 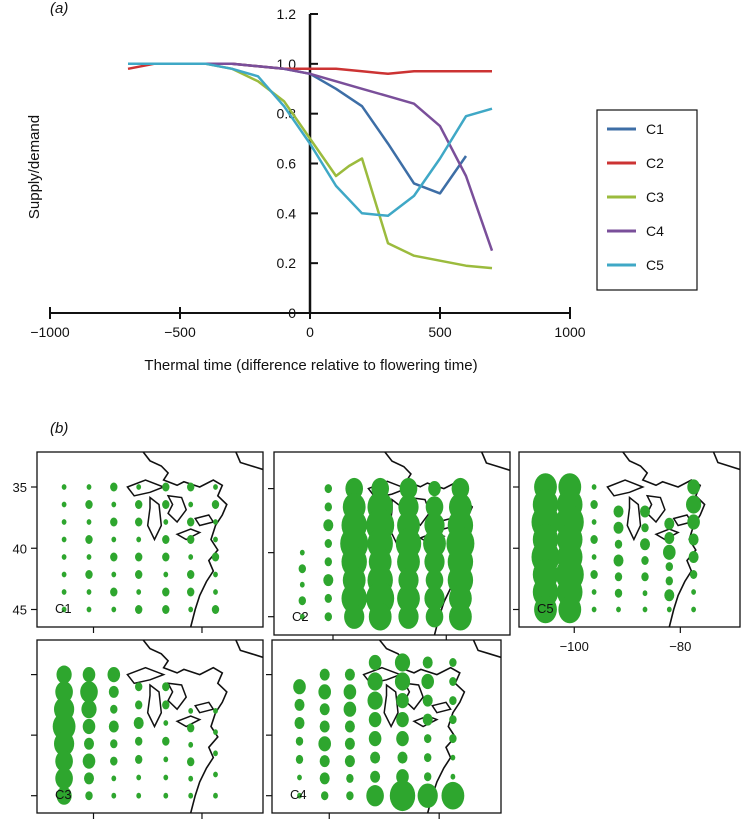 I want to click on legend-label: C4, so click(x=655, y=231).